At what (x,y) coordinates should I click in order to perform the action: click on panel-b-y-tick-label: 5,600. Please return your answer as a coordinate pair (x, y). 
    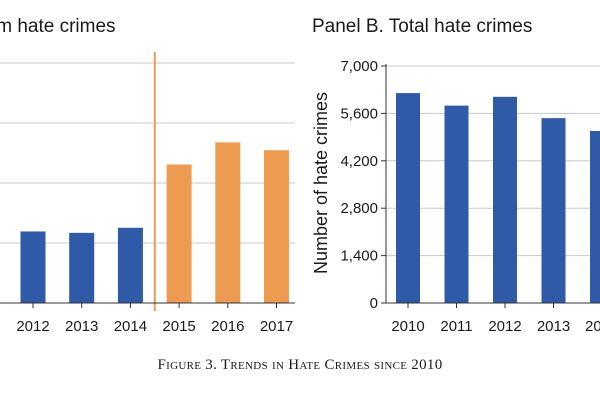
    Looking at the image, I should click on (359, 113).